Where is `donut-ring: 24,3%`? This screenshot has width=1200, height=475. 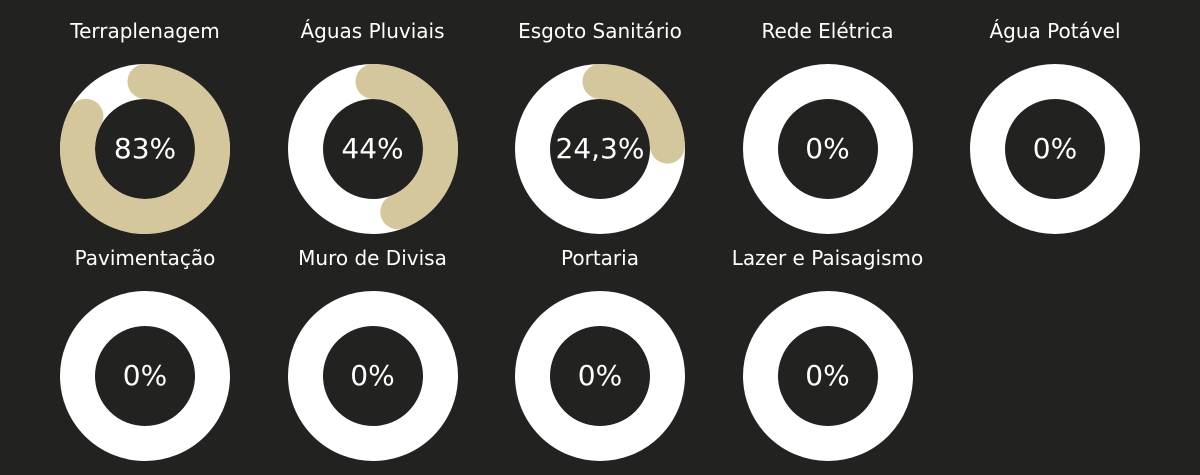 donut-ring: 24,3% is located at coordinates (600, 149).